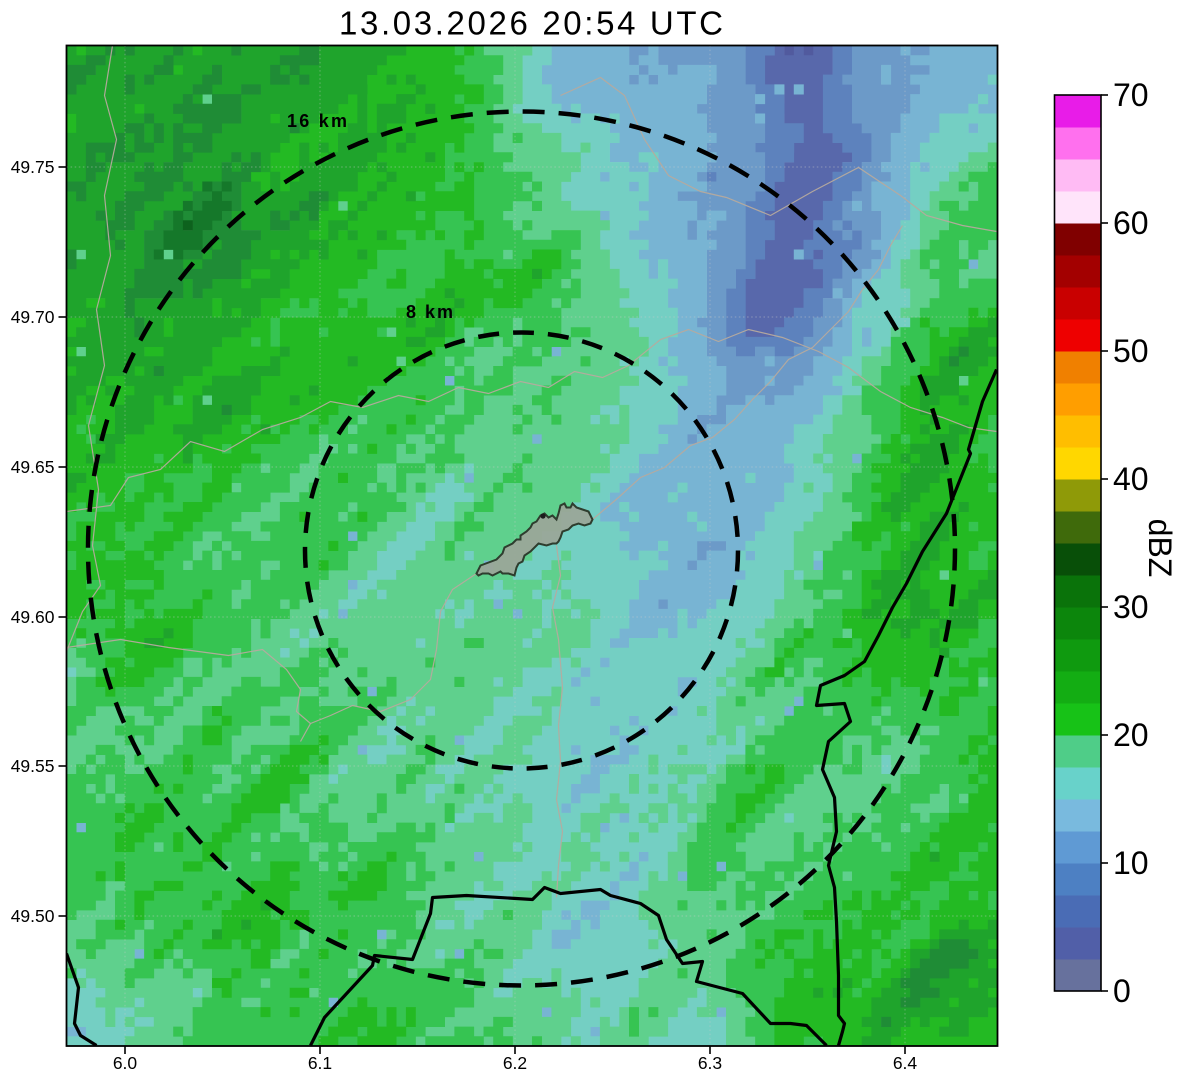 This screenshot has height=1084, width=1188. What do you see at coordinates (125, 1063) in the screenshot?
I see `svg-text: 6.0` at bounding box center [125, 1063].